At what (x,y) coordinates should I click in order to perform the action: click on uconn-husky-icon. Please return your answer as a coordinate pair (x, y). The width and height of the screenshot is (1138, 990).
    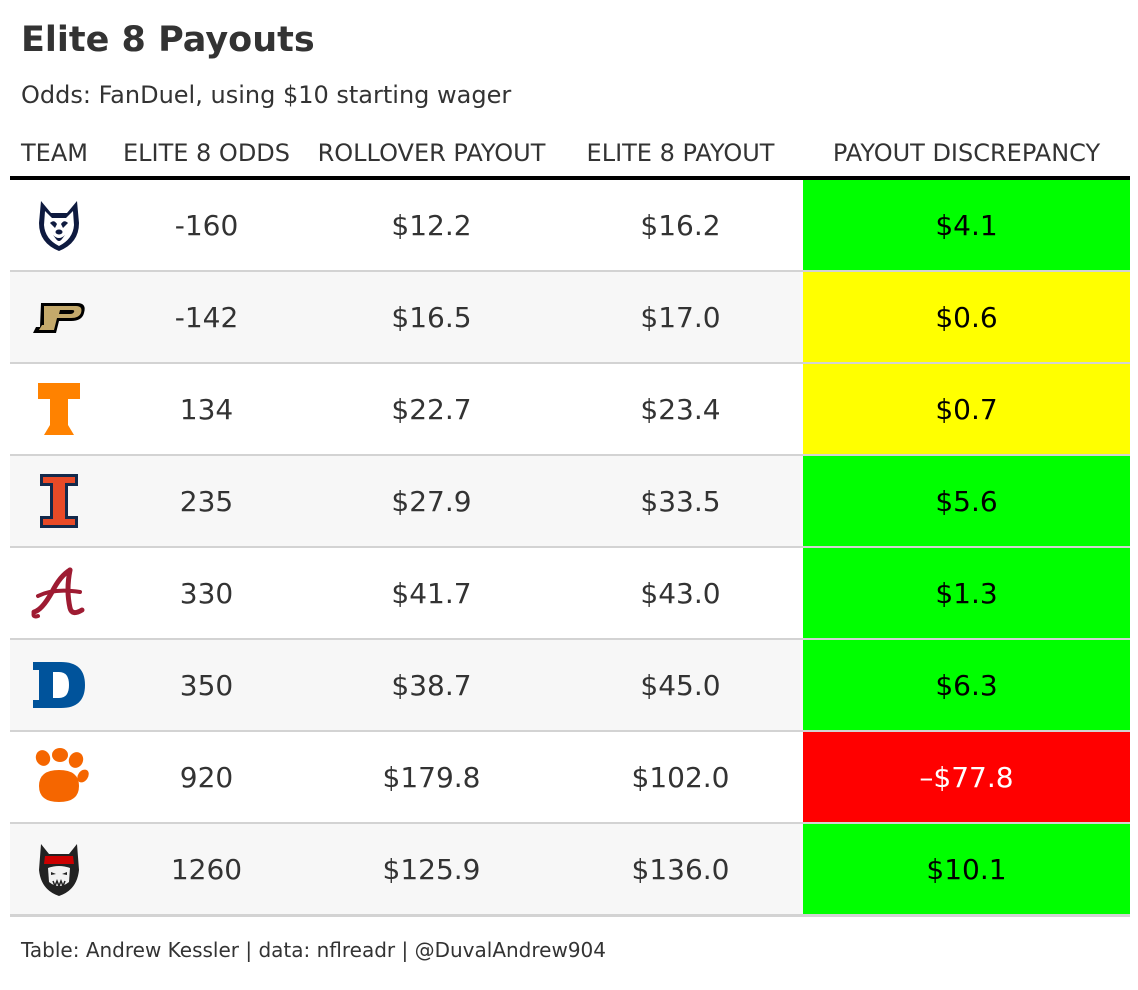
    Looking at the image, I should click on (59, 226).